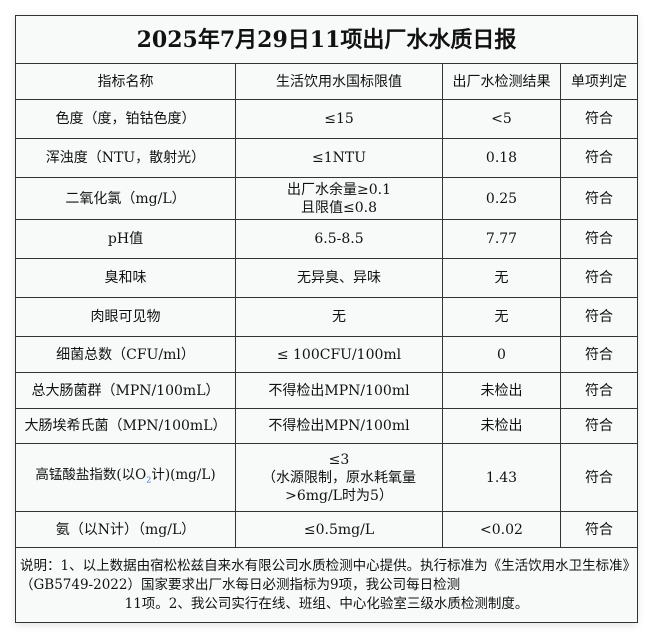  I want to click on indicator-name: 大肠埃希氏菌（MPN/100mL）, so click(125, 426).